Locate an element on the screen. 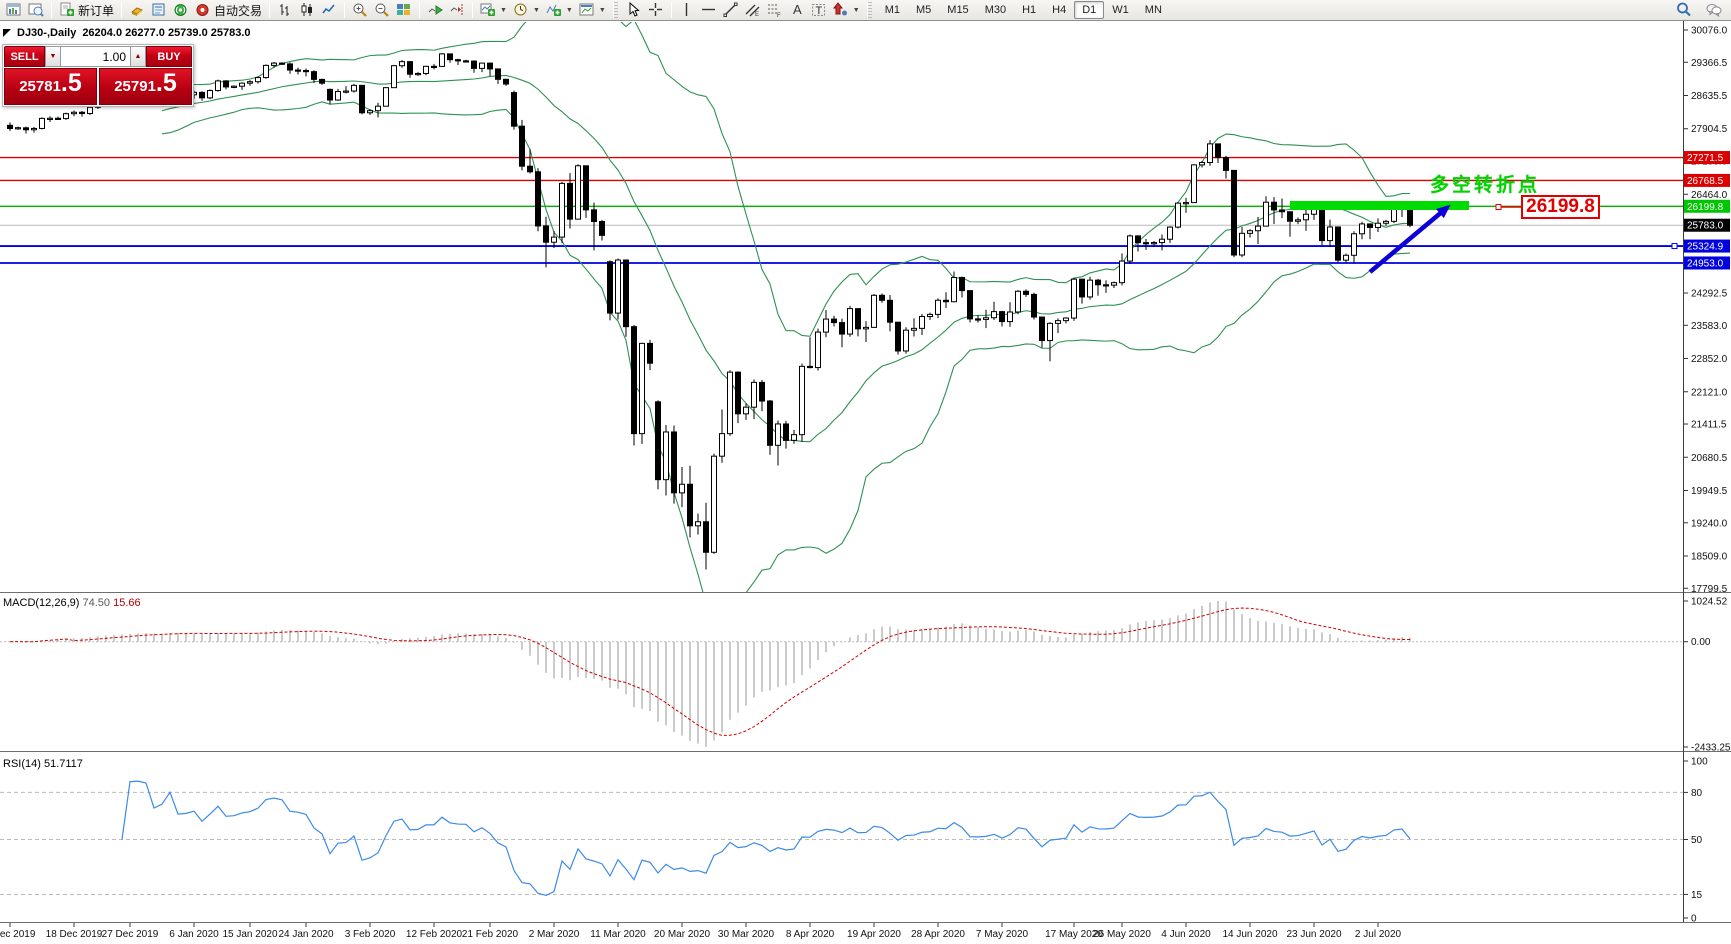 This screenshot has height=944, width=1731. trendline-tool-button is located at coordinates (731, 10).